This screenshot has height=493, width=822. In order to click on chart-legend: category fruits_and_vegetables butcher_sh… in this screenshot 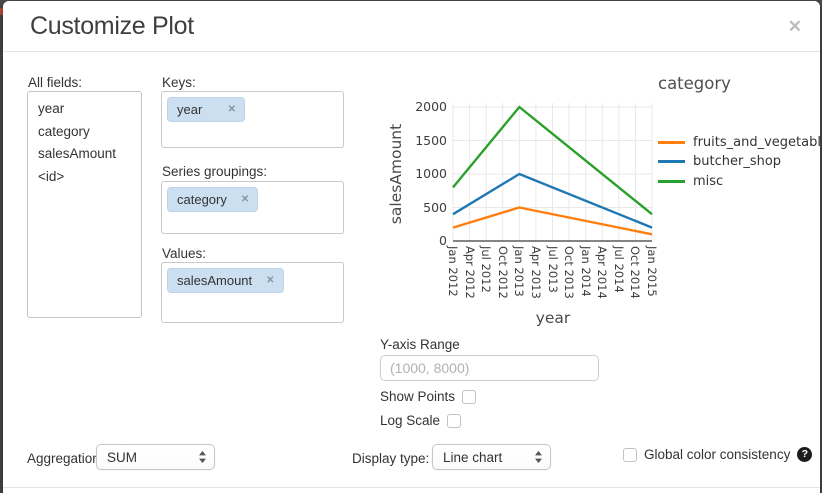, I will do `click(739, 133)`.